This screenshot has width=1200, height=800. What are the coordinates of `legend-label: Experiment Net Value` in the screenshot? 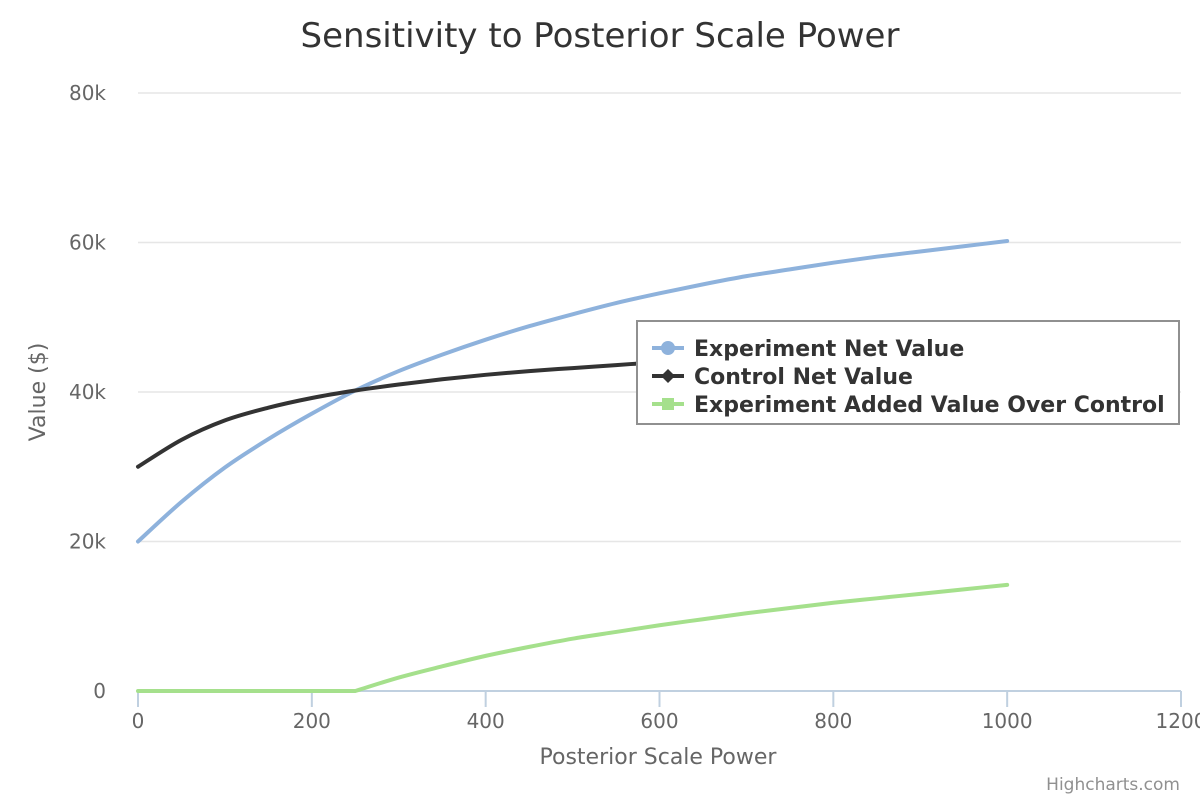 It's located at (829, 349).